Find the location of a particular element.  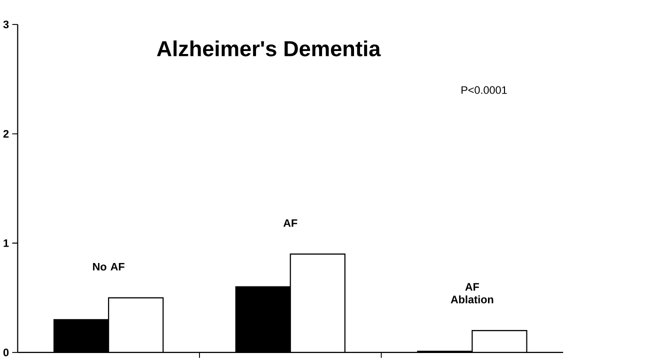

x-tick-label: No AF is located at coordinates (108, 266).